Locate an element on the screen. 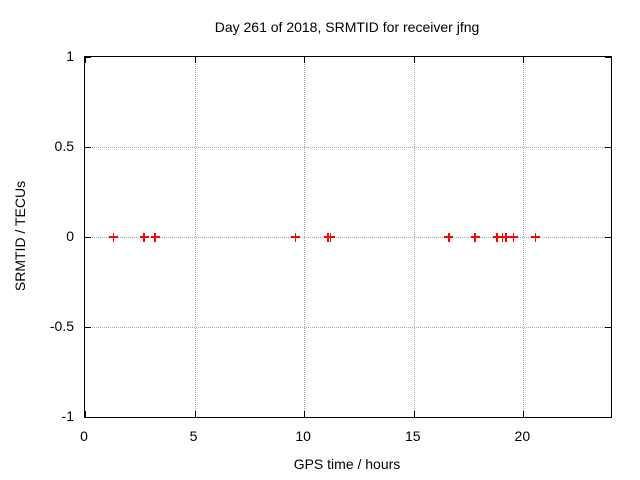 The image size is (640, 480). x-tick-label: 5 is located at coordinates (193, 436).